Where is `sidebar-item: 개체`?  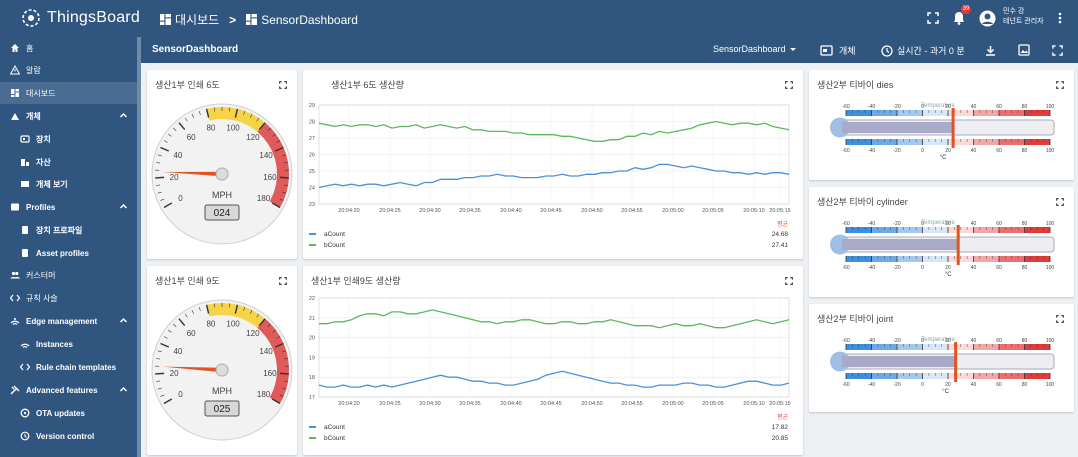 sidebar-item: 개체 is located at coordinates (68, 116).